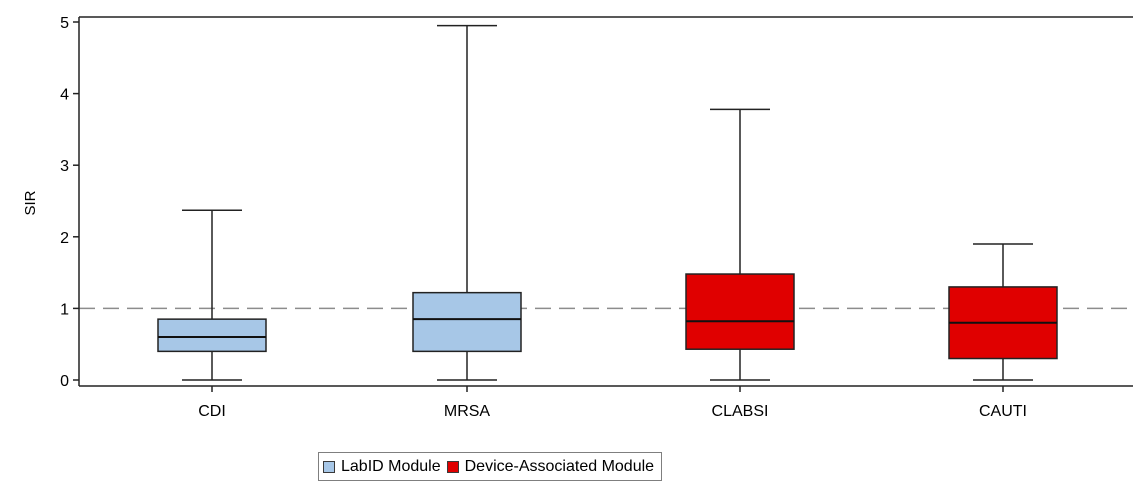 This screenshot has height=483, width=1133. I want to click on x-tick-label-cdi: CDI, so click(212, 411).